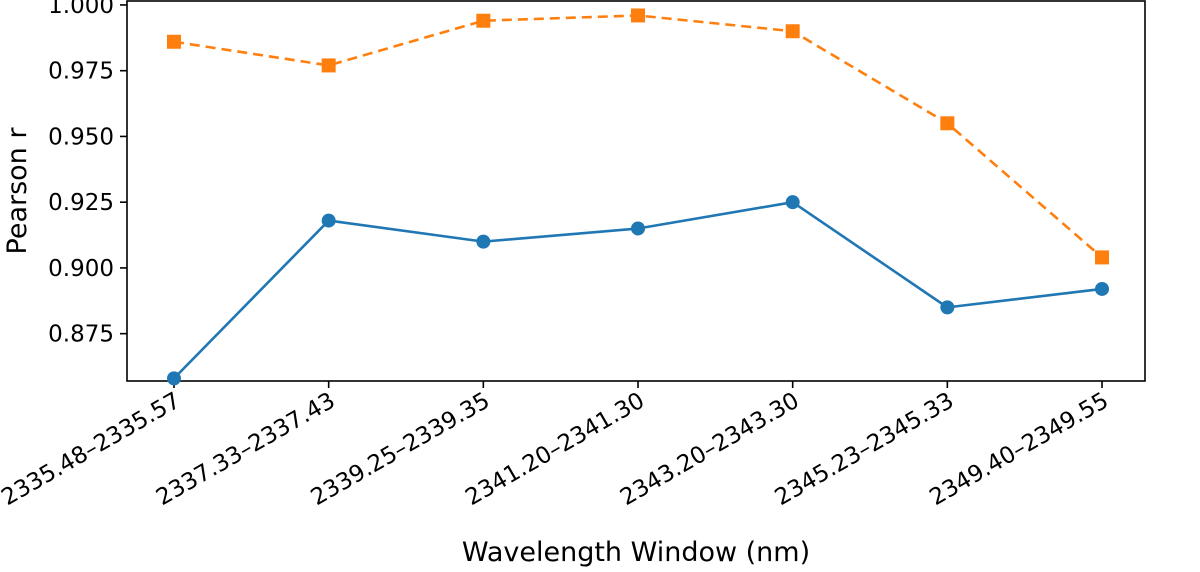  I want to click on y-tick-label: 1.000, so click(81, 9).